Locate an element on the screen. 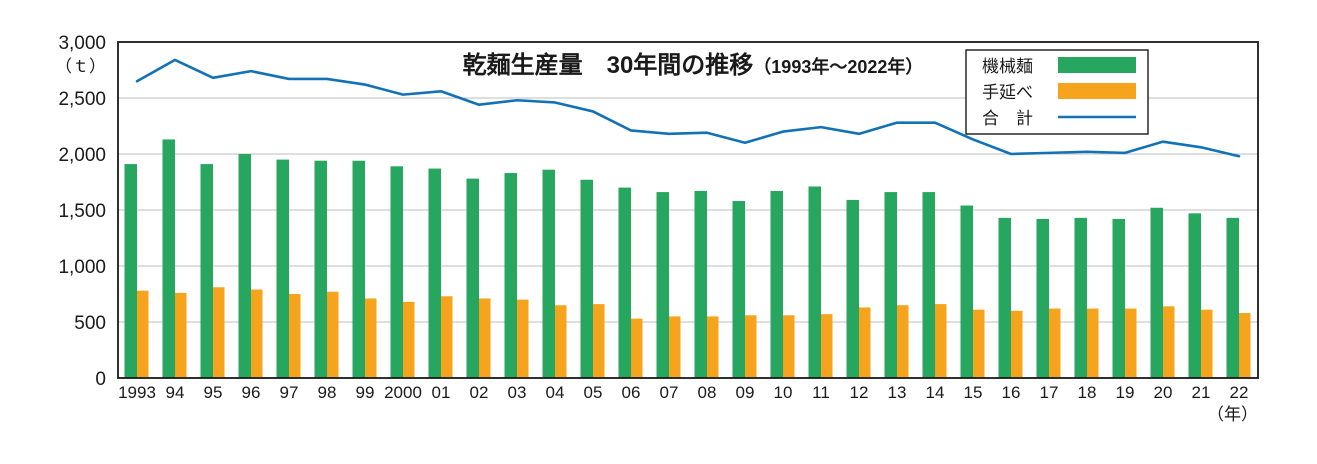 The height and width of the screenshot is (464, 1317). y-axis-label: 2,500 is located at coordinates (82, 99).